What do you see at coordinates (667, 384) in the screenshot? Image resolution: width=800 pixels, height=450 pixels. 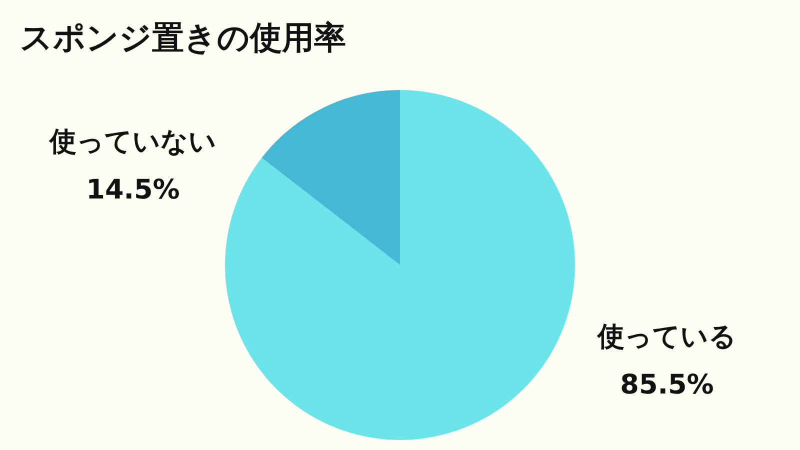 I see `data-label: 85.5%` at bounding box center [667, 384].